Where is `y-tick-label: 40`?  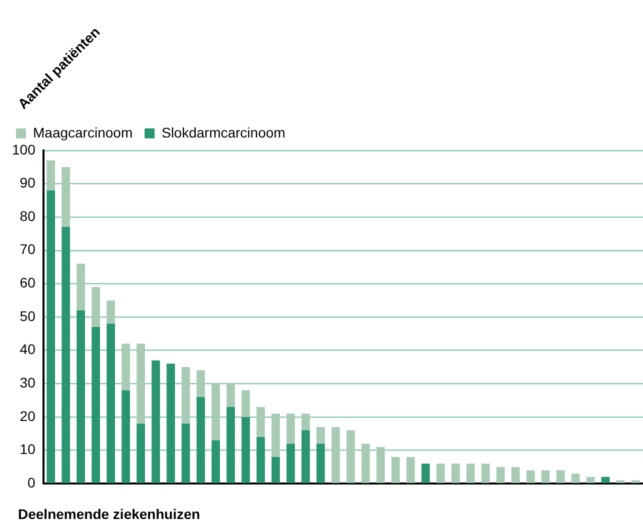
y-tick-label: 40 is located at coordinates (28, 349).